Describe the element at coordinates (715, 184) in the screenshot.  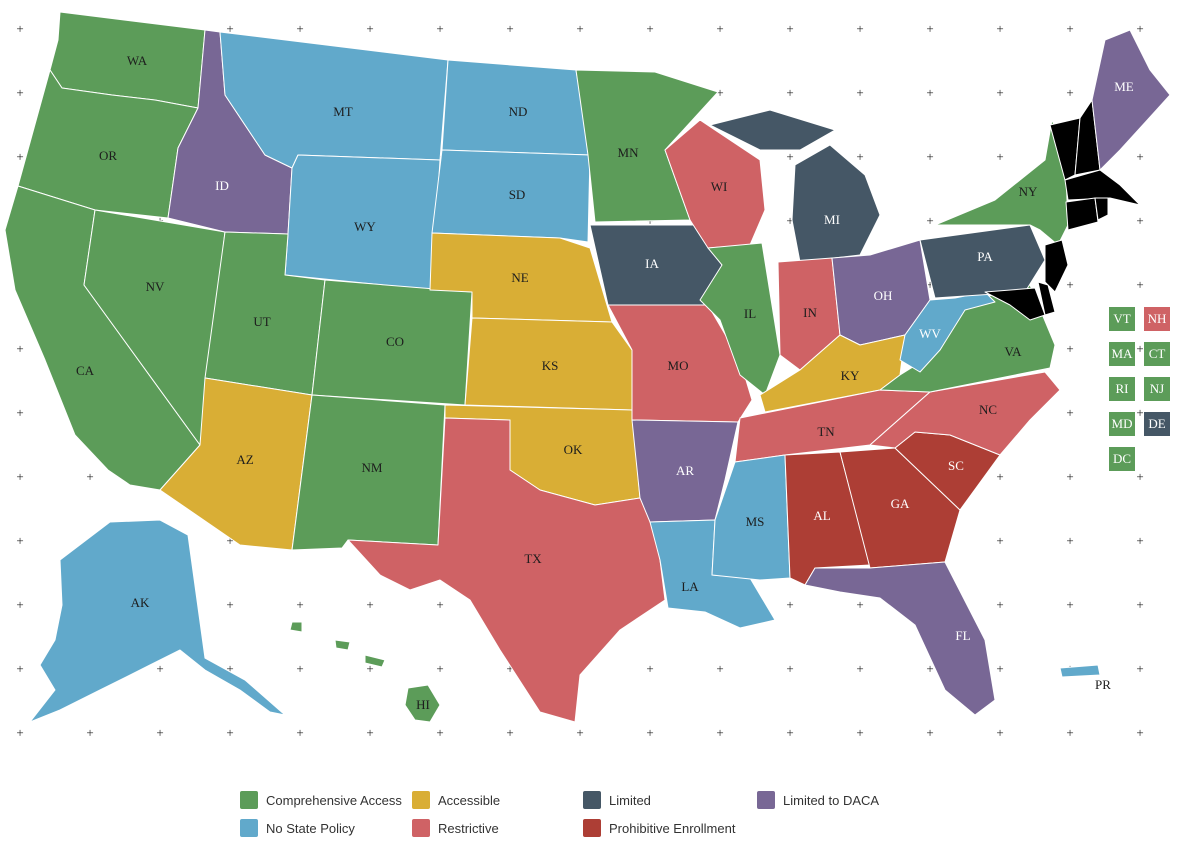
I see `state-wi` at that location.